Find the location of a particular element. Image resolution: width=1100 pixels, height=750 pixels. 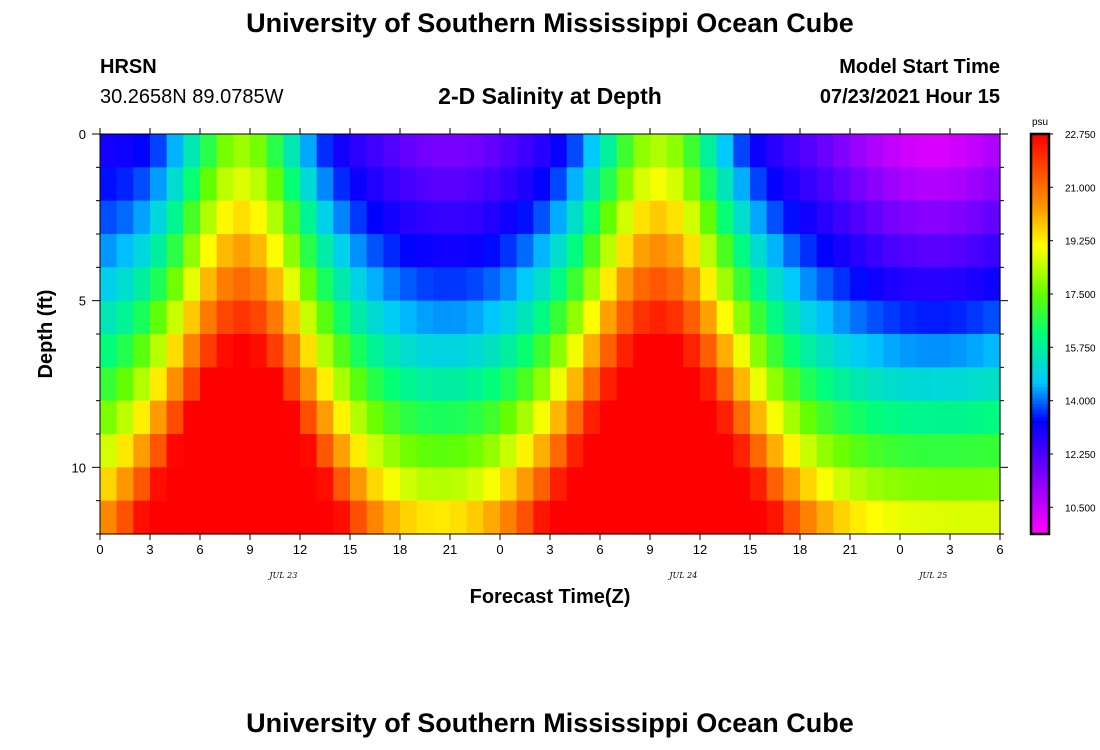

x-tick-label: 12 is located at coordinates (700, 549).